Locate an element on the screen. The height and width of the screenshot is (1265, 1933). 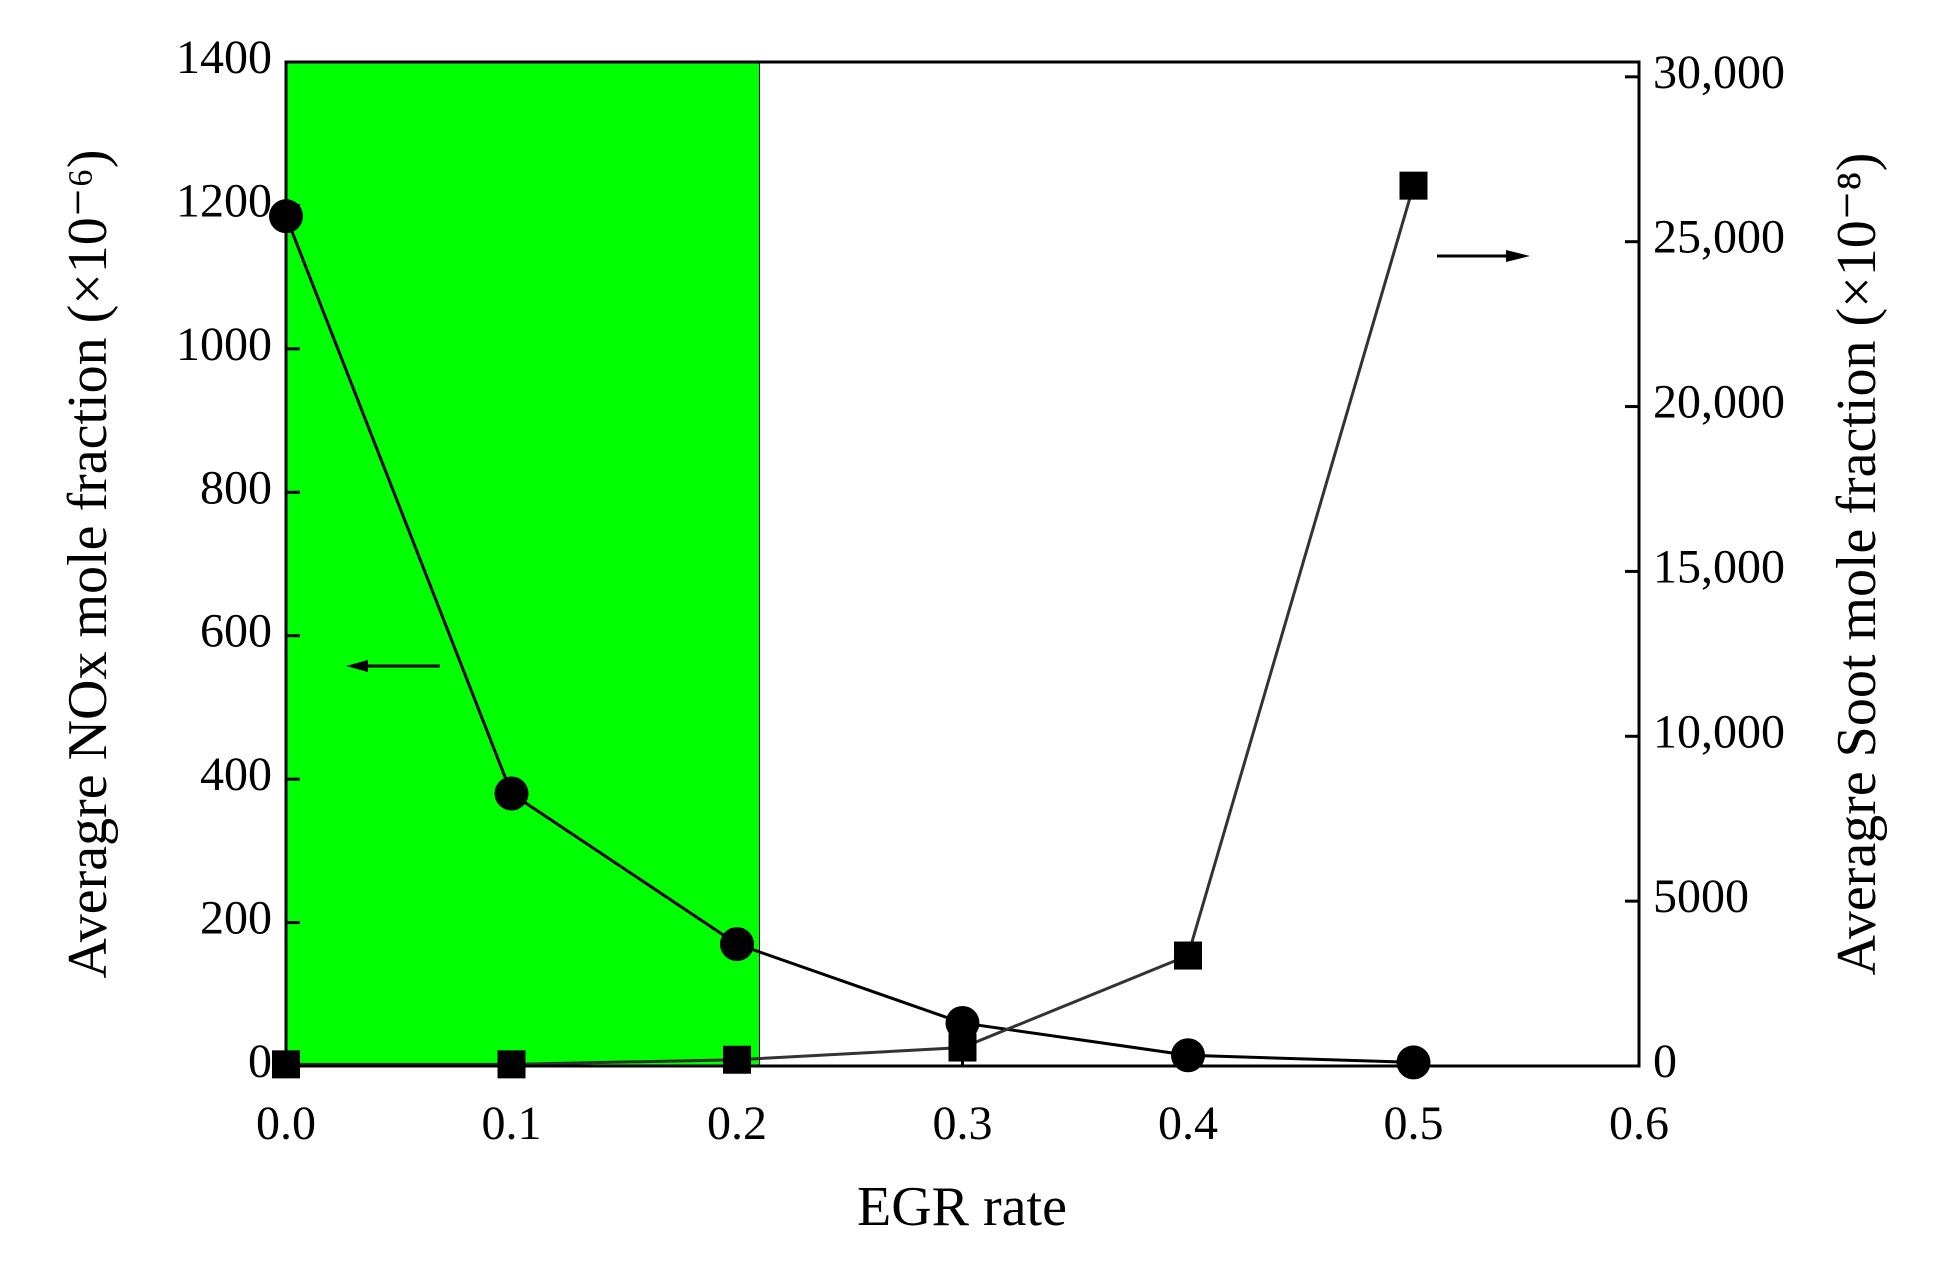
x-tick-label: 0.0 is located at coordinates (286, 1123).